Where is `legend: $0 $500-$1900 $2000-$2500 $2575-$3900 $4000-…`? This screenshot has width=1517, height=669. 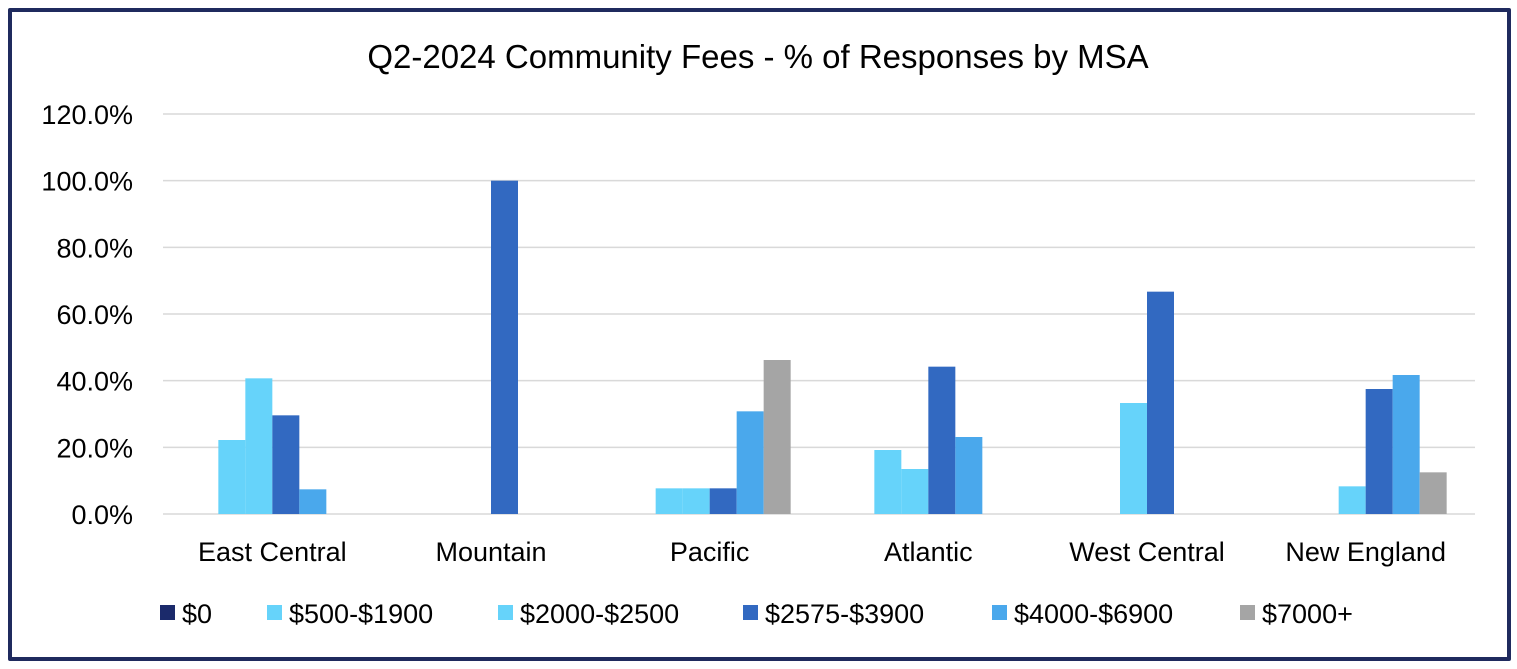 legend: $0 $500-$1900 $2000-$2500 $2575-$3900 $4000-… is located at coordinates (756, 614).